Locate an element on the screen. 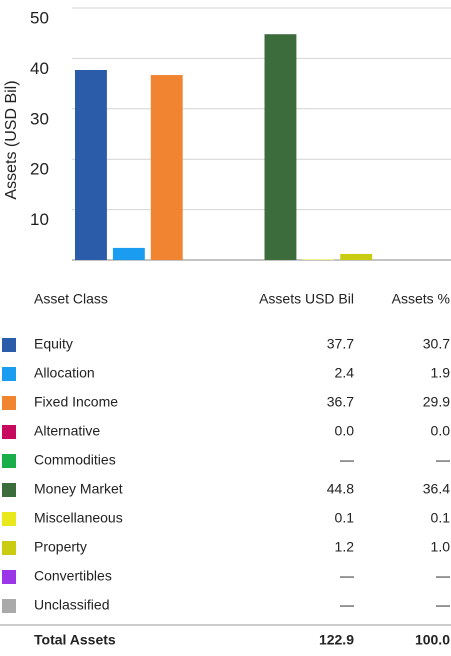 The width and height of the screenshot is (451, 656). assets-pct: 29.9 is located at coordinates (436, 402).